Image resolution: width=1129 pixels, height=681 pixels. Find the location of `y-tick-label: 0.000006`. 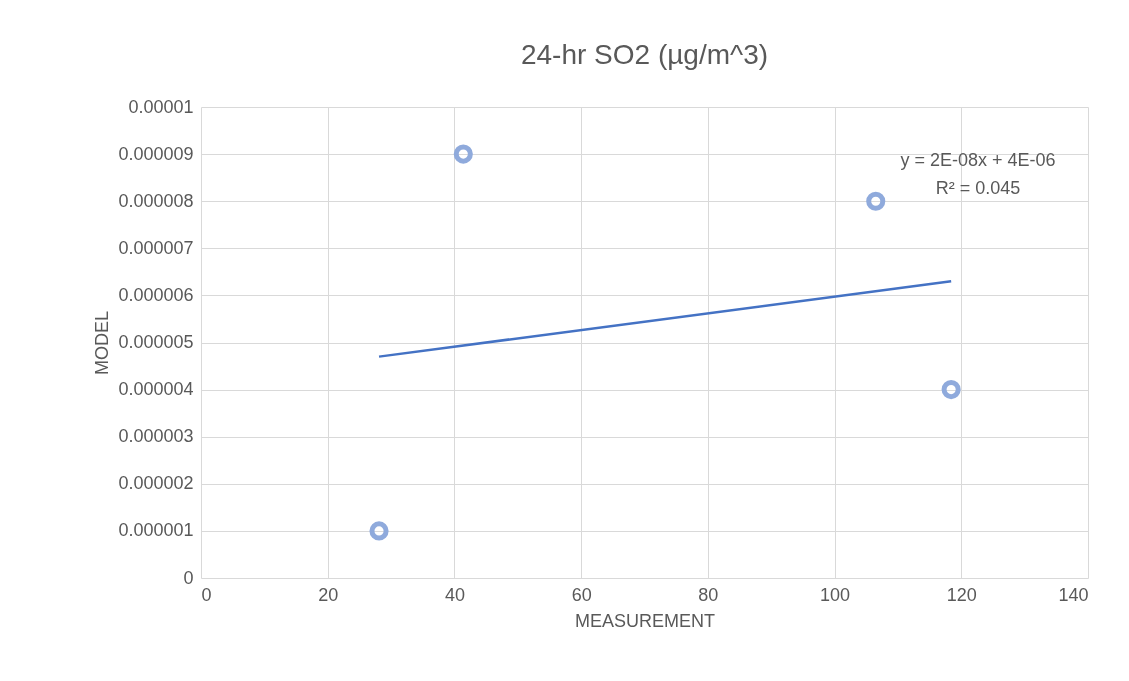

y-tick-label: 0.000006 is located at coordinates (156, 294).